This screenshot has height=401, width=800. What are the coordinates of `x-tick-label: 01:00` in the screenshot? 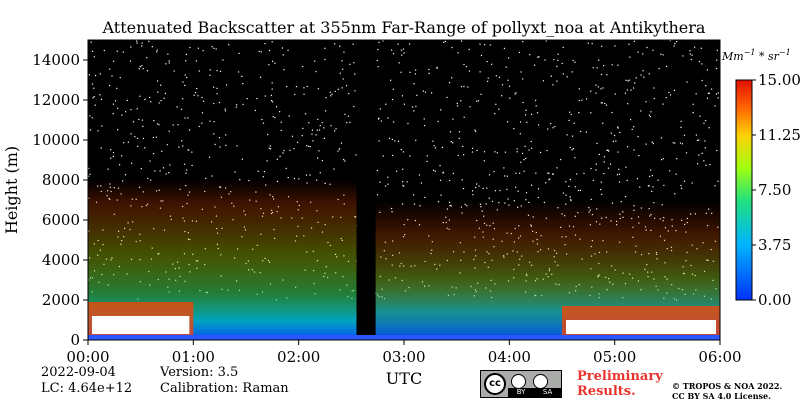 It's located at (193, 357).